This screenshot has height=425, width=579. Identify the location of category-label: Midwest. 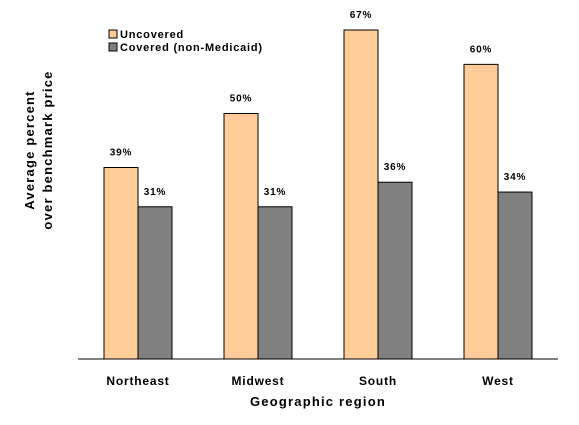
(258, 381).